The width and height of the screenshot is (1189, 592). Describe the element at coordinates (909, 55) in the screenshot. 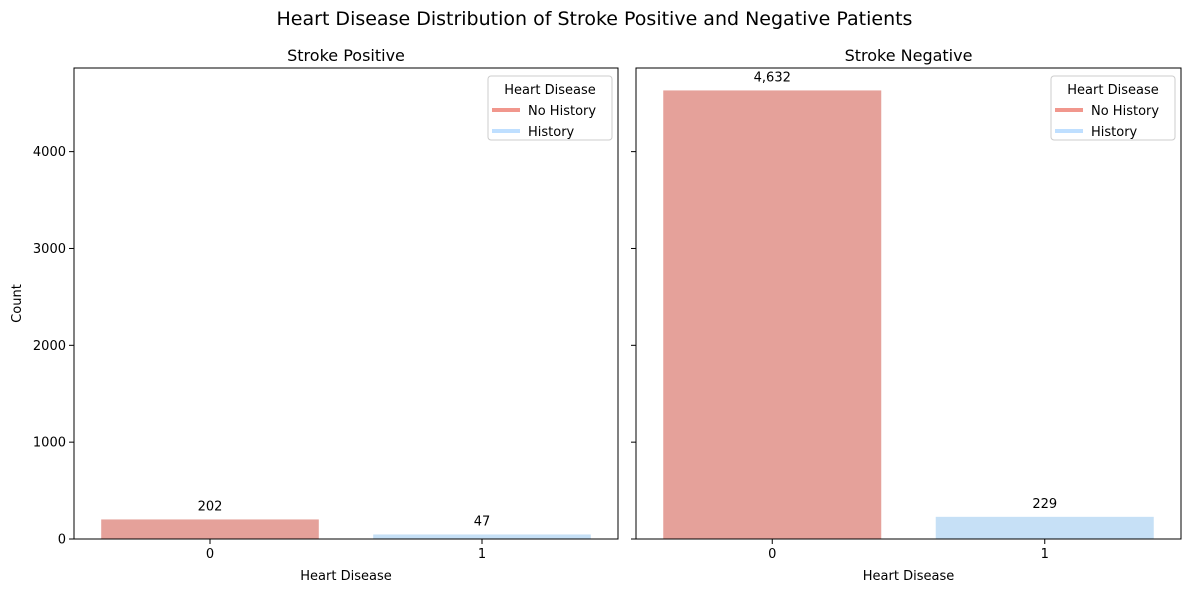

I see `chart-title: Stroke Negative` at that location.